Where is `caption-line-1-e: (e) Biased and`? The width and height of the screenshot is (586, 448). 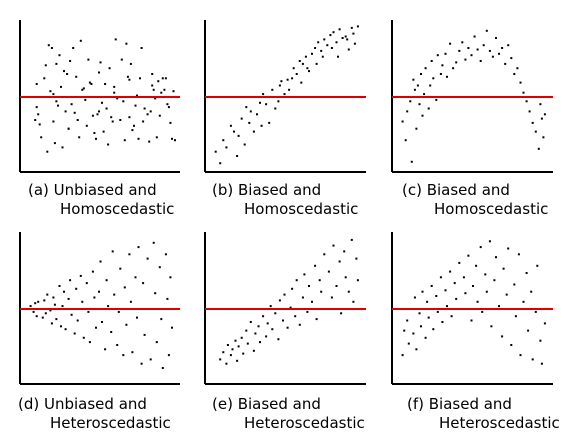 caption-line-1-e: (e) Biased and is located at coordinates (266, 404).